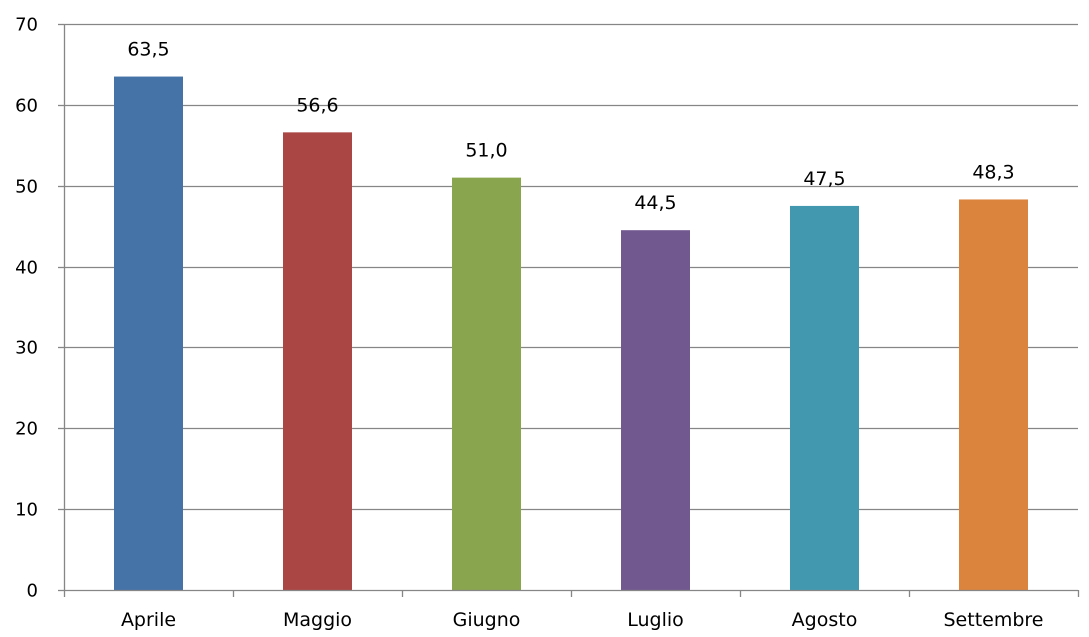 The height and width of the screenshot is (637, 1089). I want to click on bar-settembre, so click(993, 394).